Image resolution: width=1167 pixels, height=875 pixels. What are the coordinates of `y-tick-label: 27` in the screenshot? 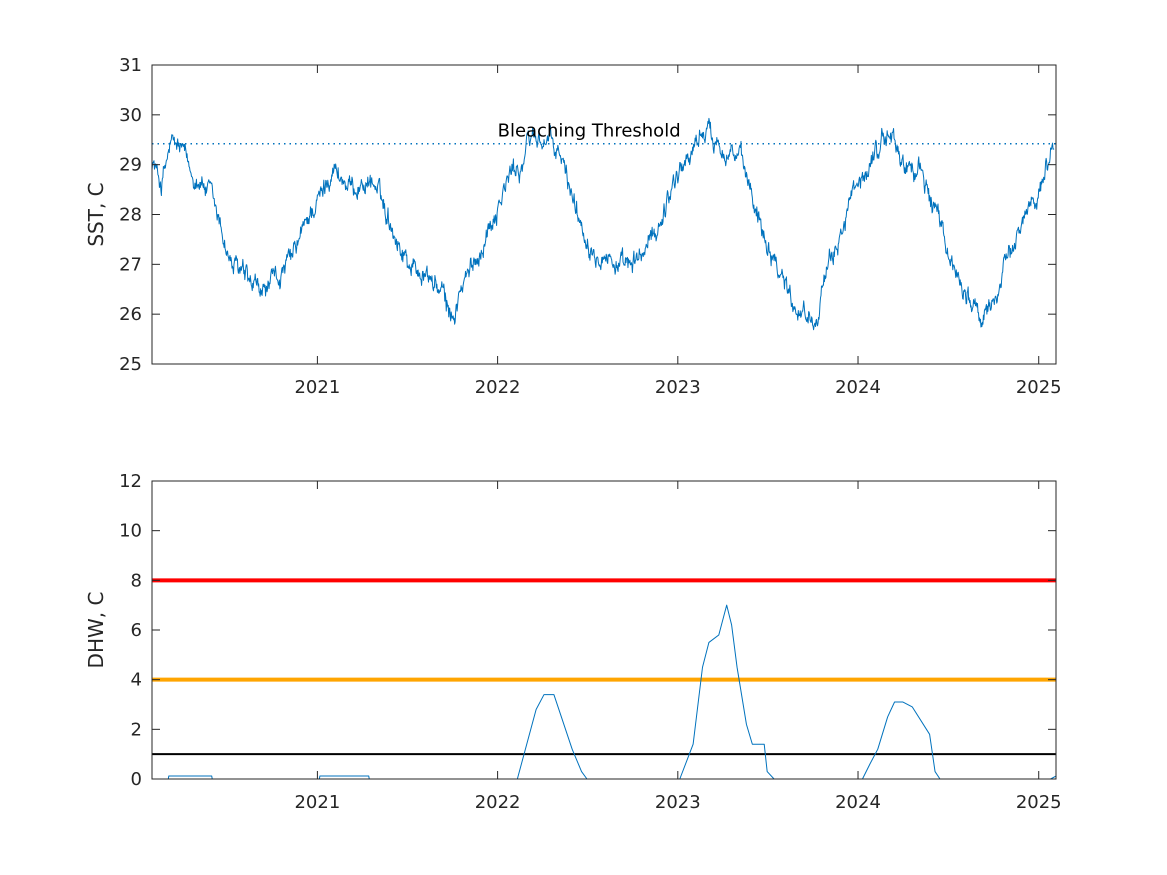 It's located at (130, 264).